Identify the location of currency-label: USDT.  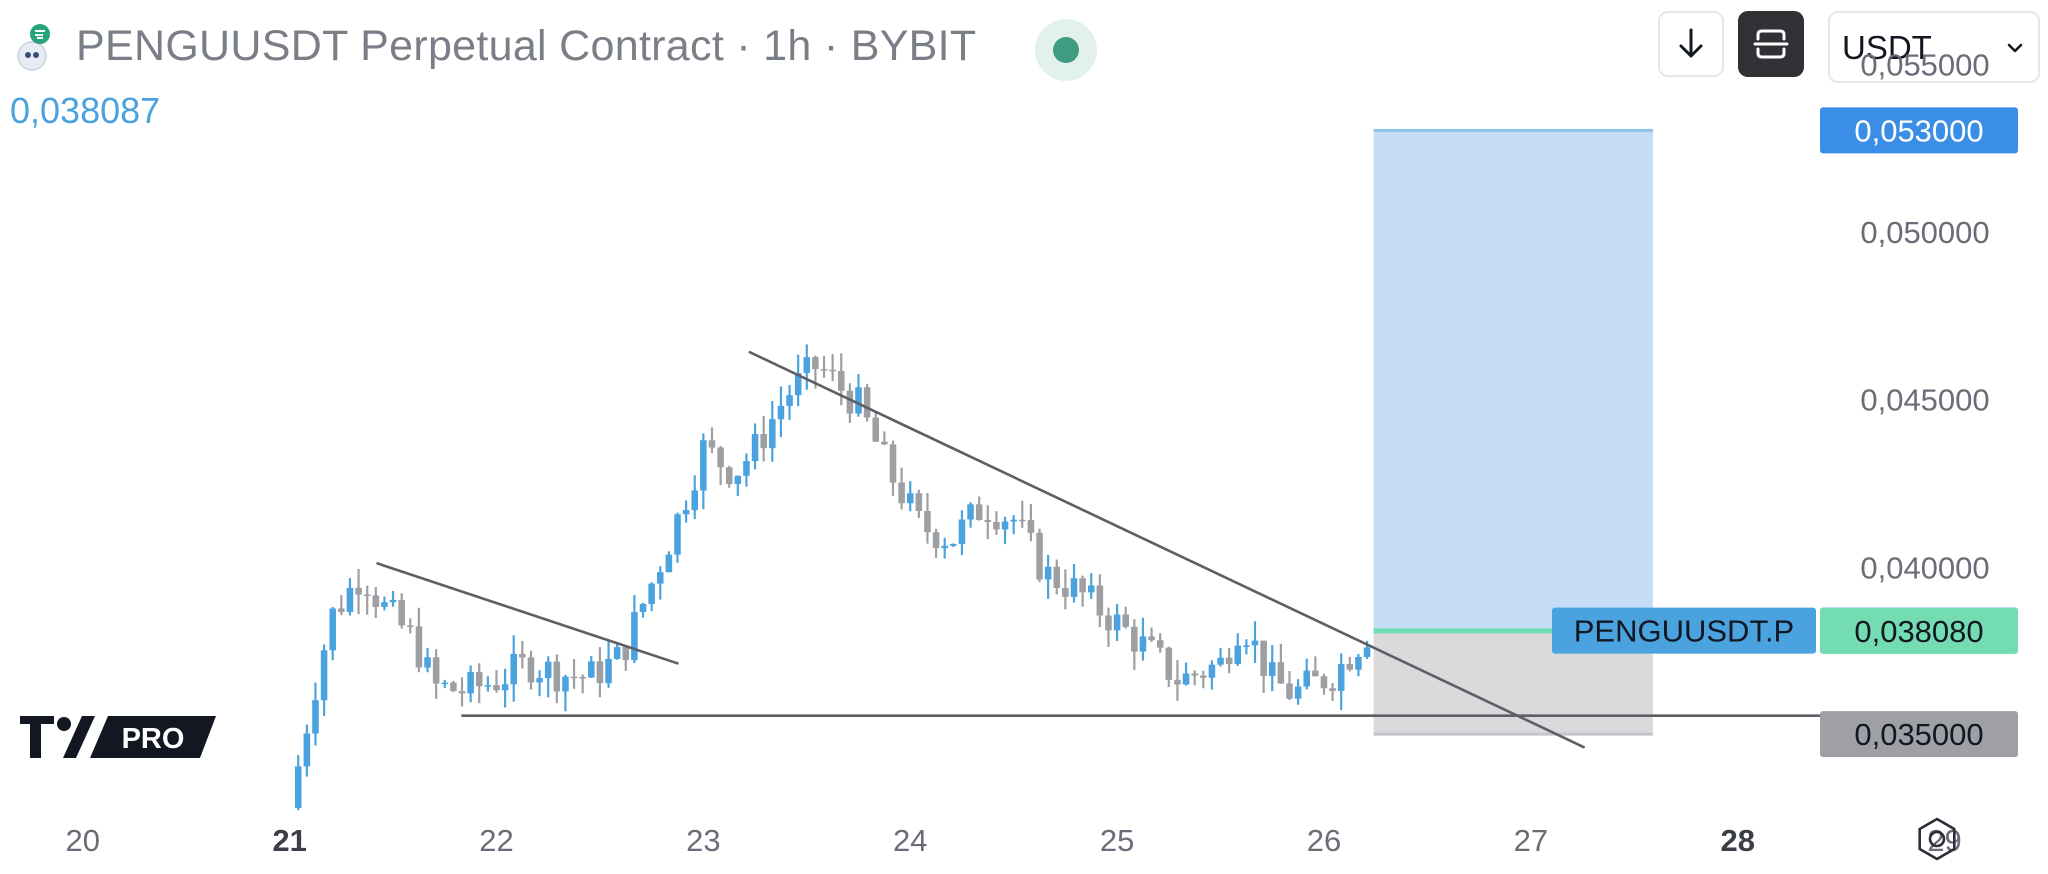
(1887, 47).